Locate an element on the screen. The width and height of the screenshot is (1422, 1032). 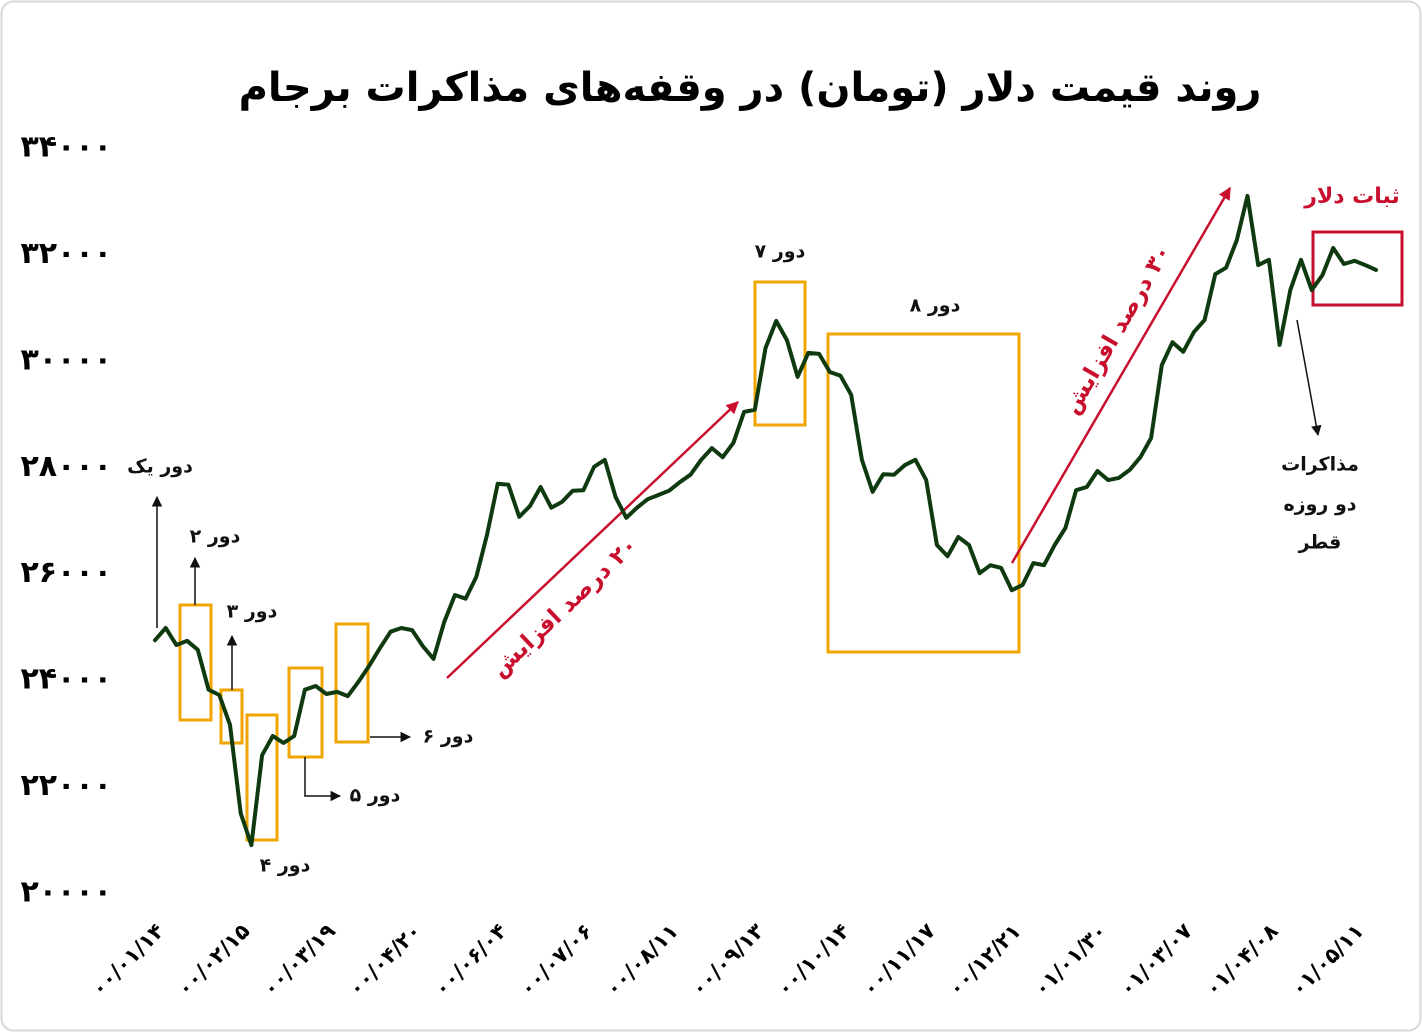
x-tick-label: ۰۰/۰۷/۰۶ is located at coordinates (556, 960).